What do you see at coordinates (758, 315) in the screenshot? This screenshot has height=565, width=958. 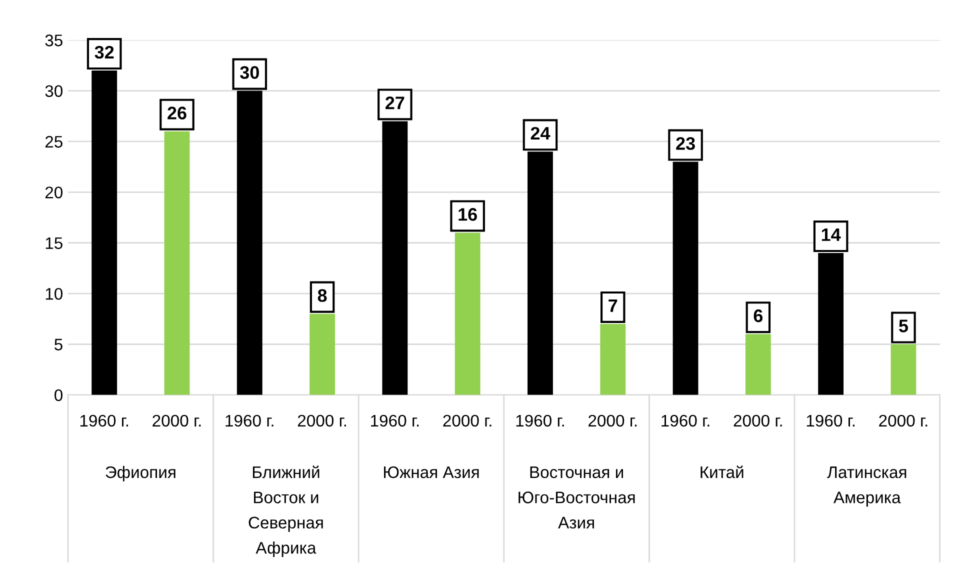 I see `data-label: 6` at bounding box center [758, 315].